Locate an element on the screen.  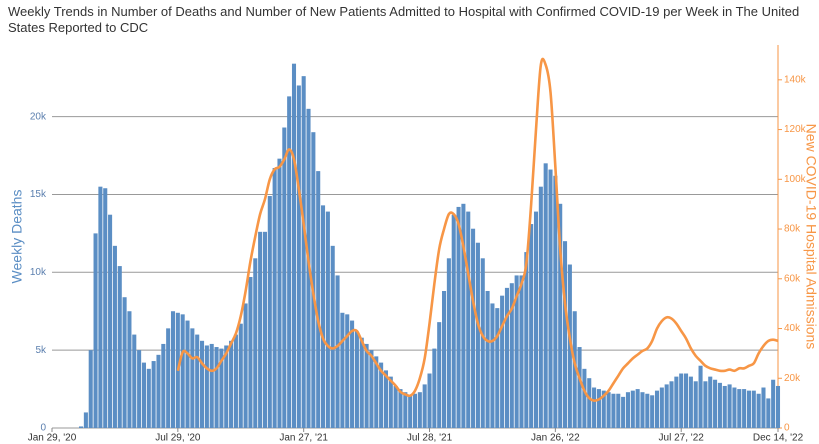
y-tick-label: 0 is located at coordinates (43, 428).